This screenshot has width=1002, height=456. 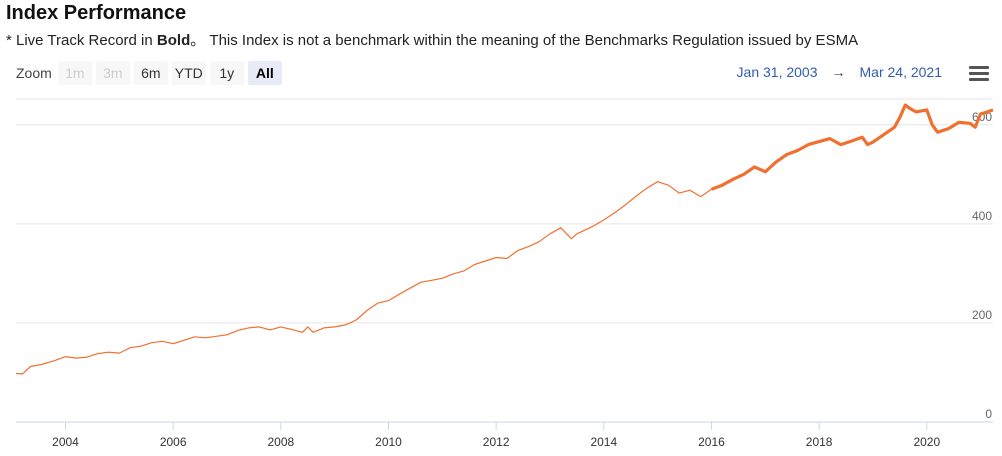 What do you see at coordinates (496, 442) in the screenshot?
I see `x-tick-label: 2012` at bounding box center [496, 442].